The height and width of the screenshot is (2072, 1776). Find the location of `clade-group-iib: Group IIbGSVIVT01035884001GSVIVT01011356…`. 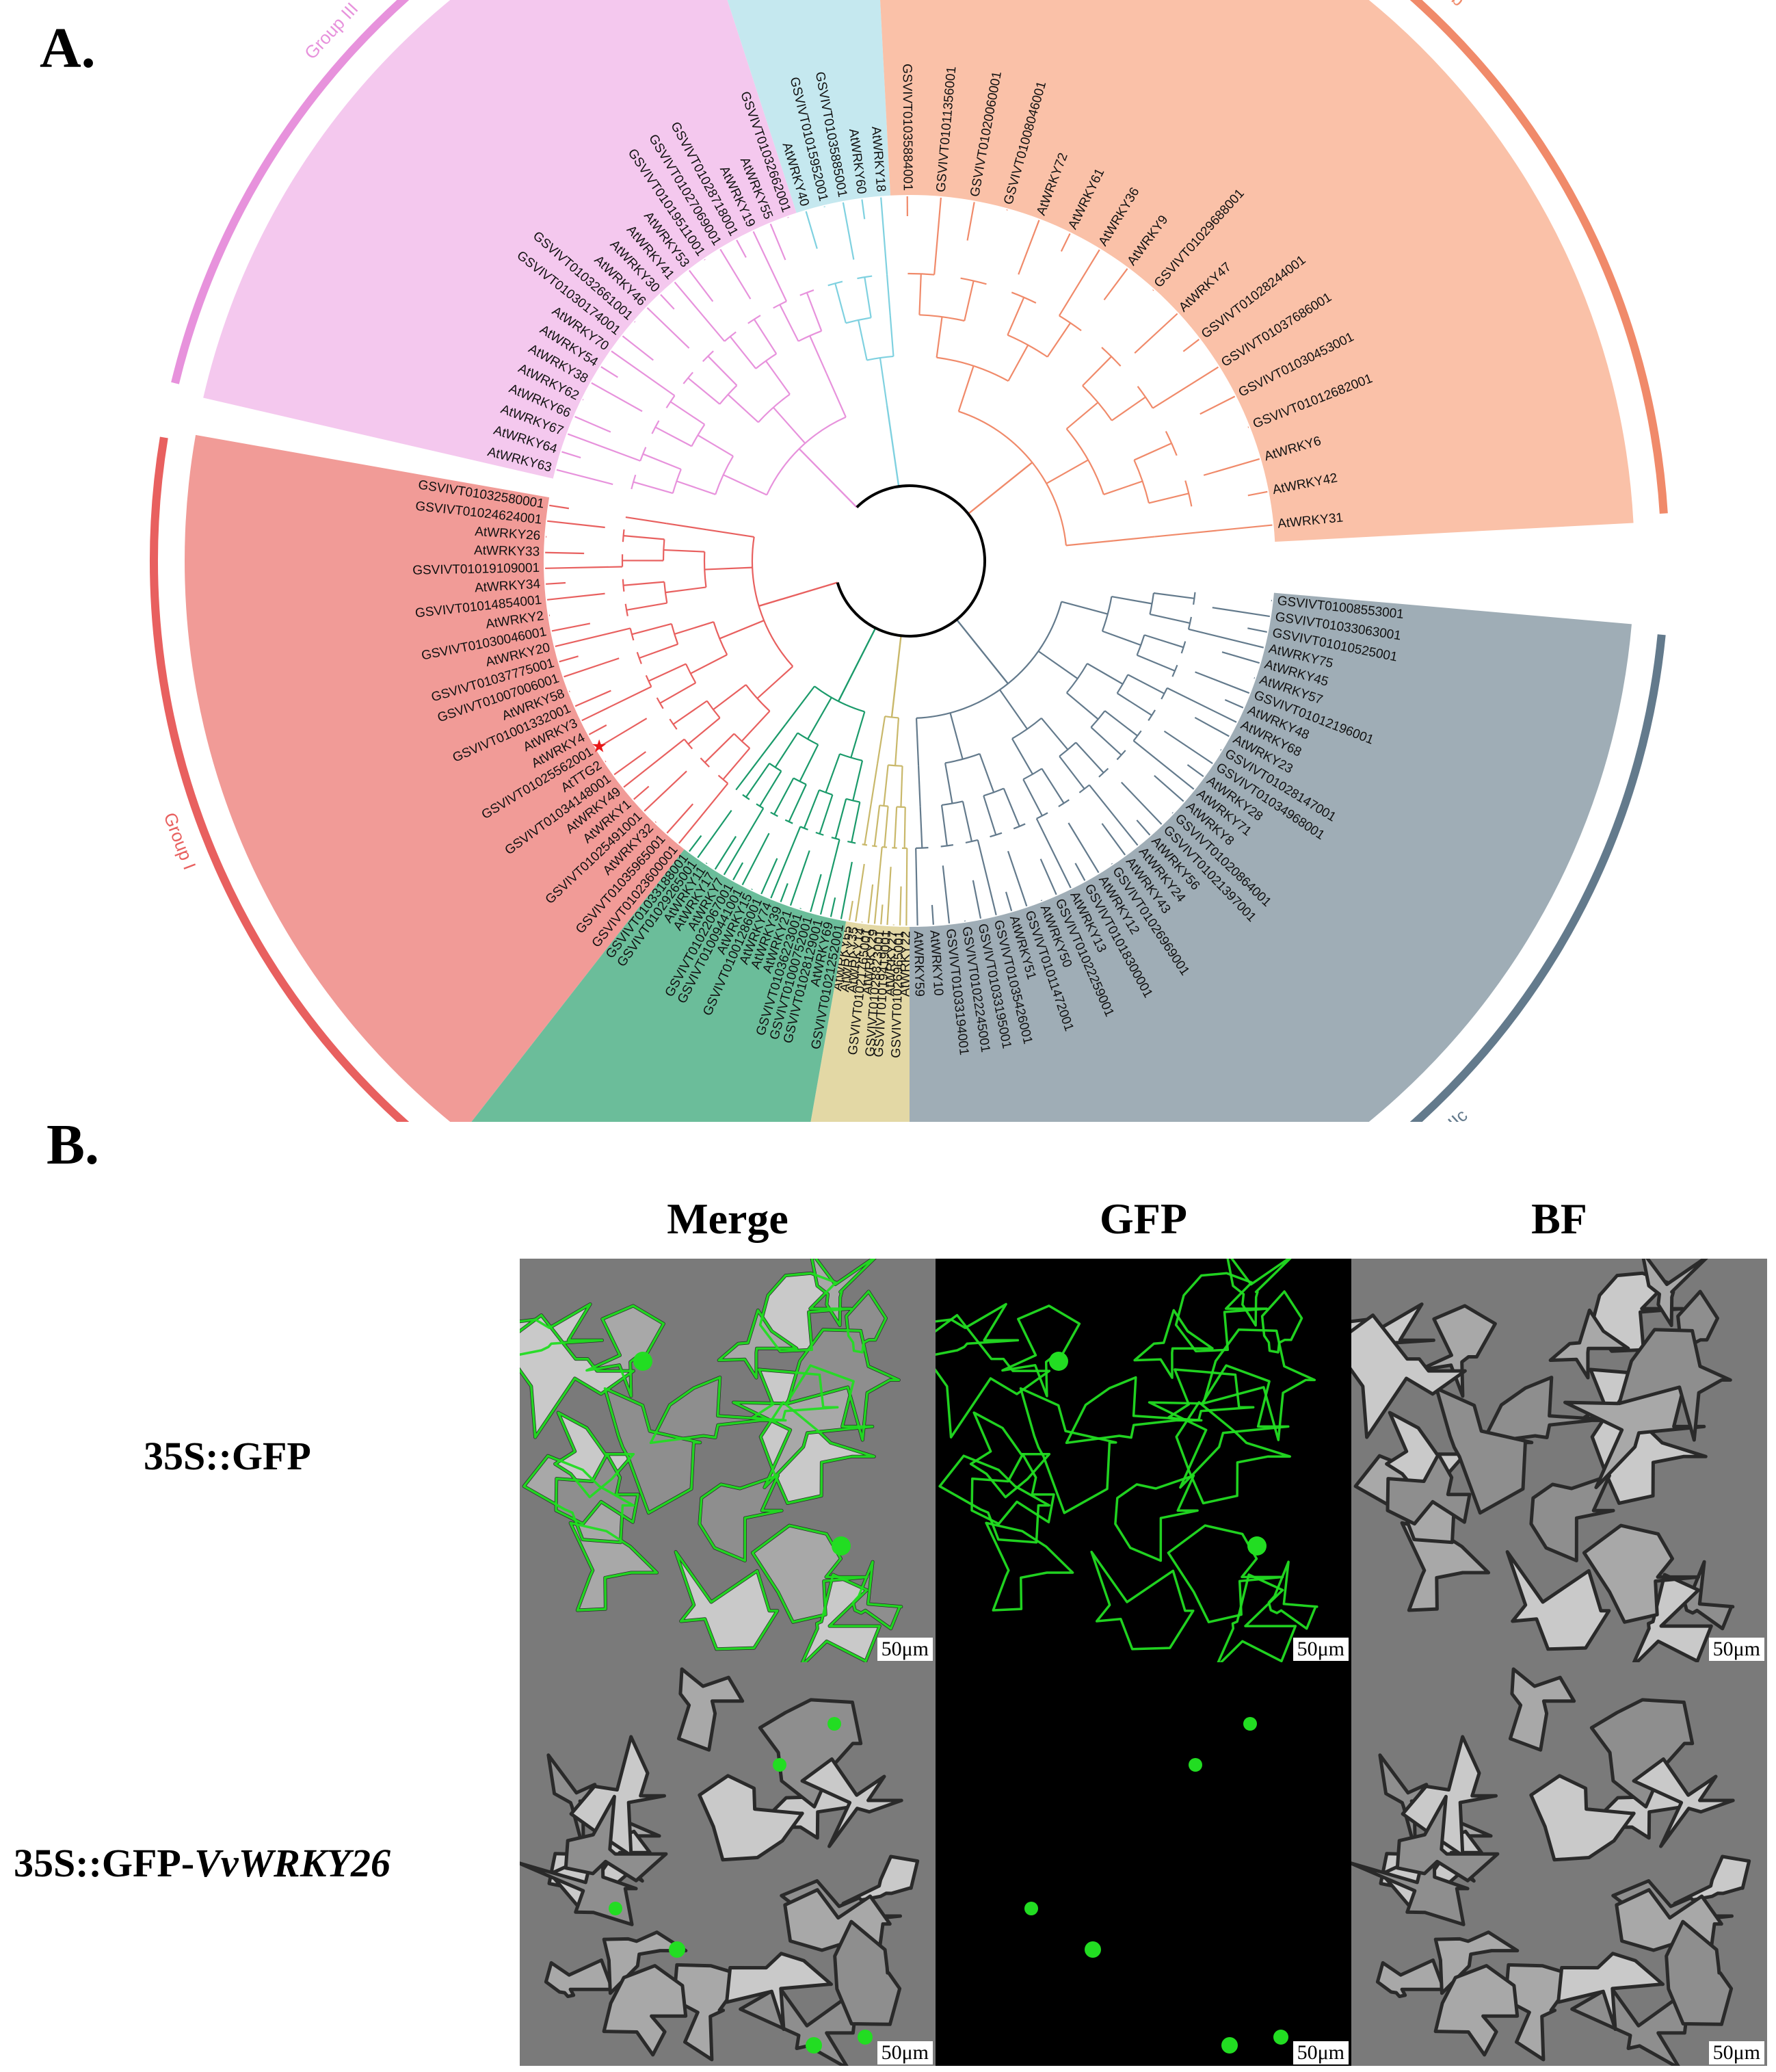

clade-group-iib: Group IIbGSVIVT01035884001GSVIVT01011356… is located at coordinates (1274, 273).